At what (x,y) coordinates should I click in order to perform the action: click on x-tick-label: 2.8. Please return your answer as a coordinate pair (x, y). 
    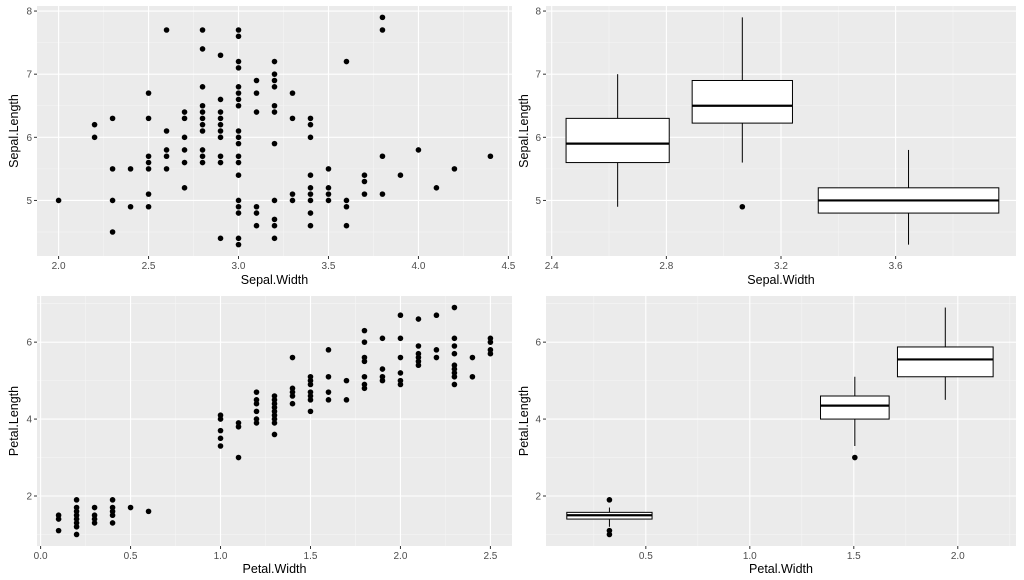
    Looking at the image, I should click on (666, 266).